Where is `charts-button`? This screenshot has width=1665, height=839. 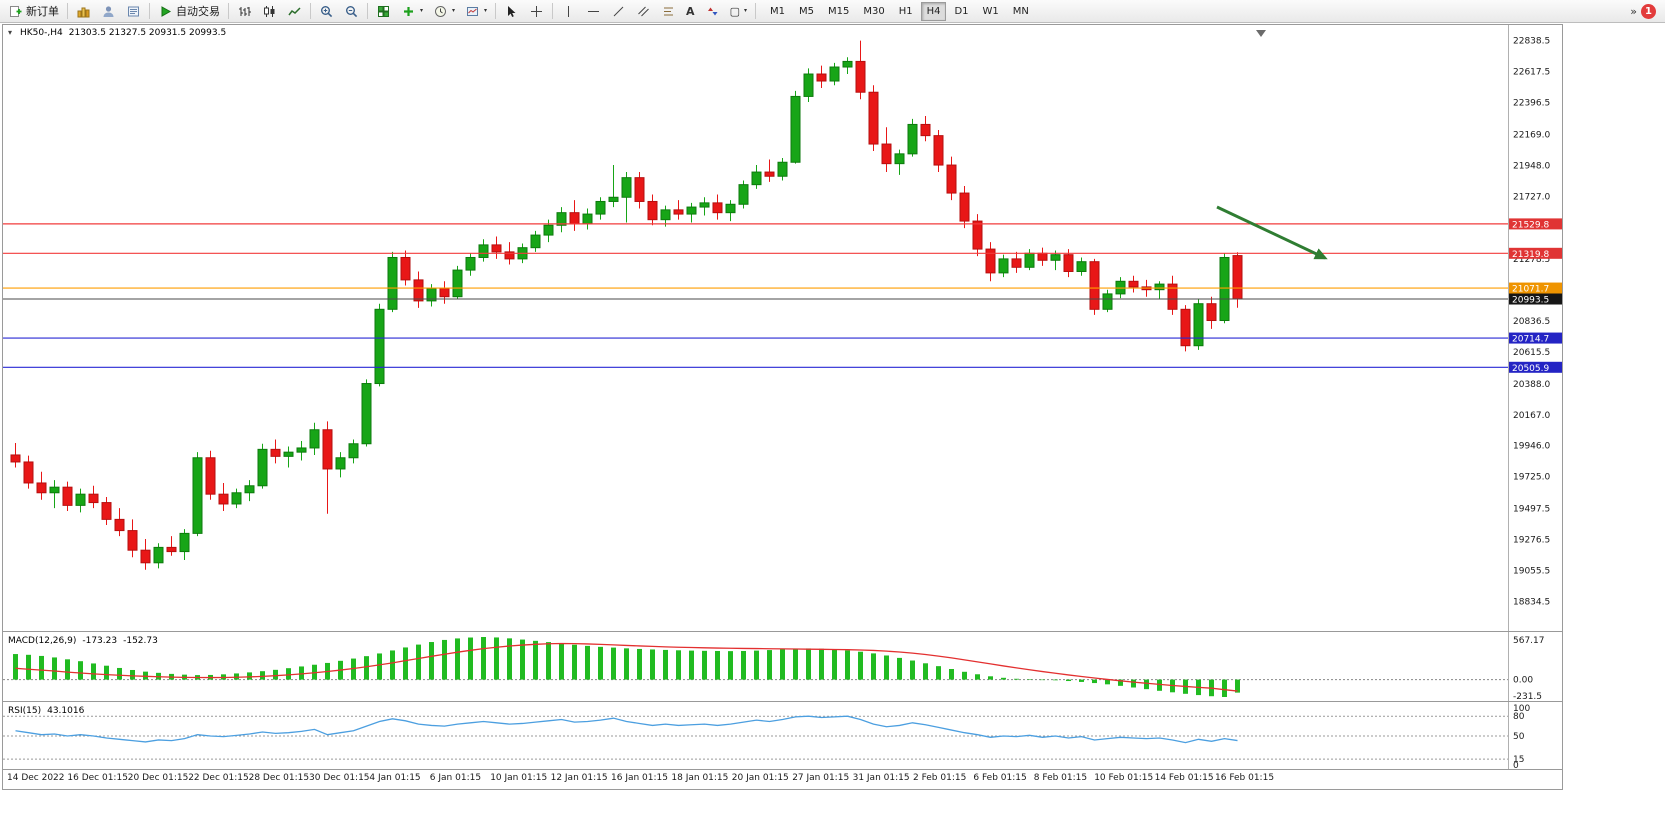
charts-button is located at coordinates (83, 11).